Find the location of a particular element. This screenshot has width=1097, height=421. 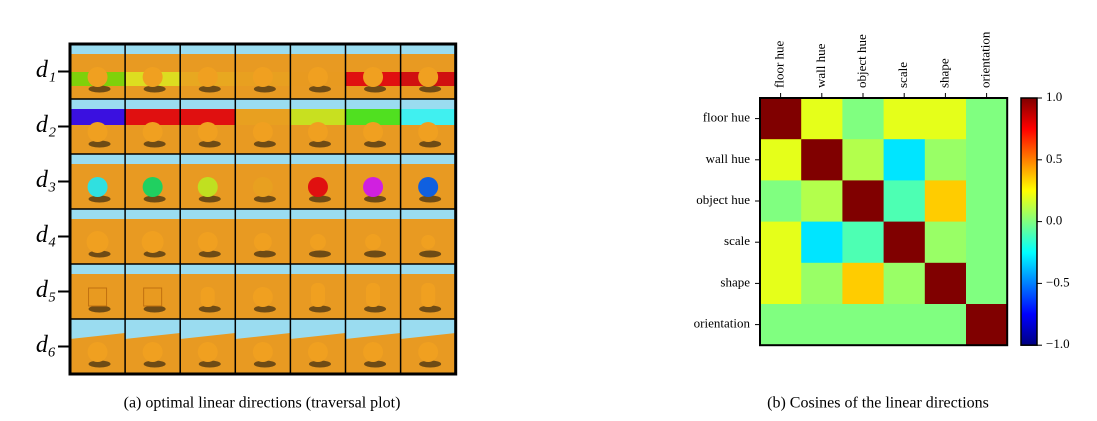

row-label: d₃ is located at coordinates (46, 180).